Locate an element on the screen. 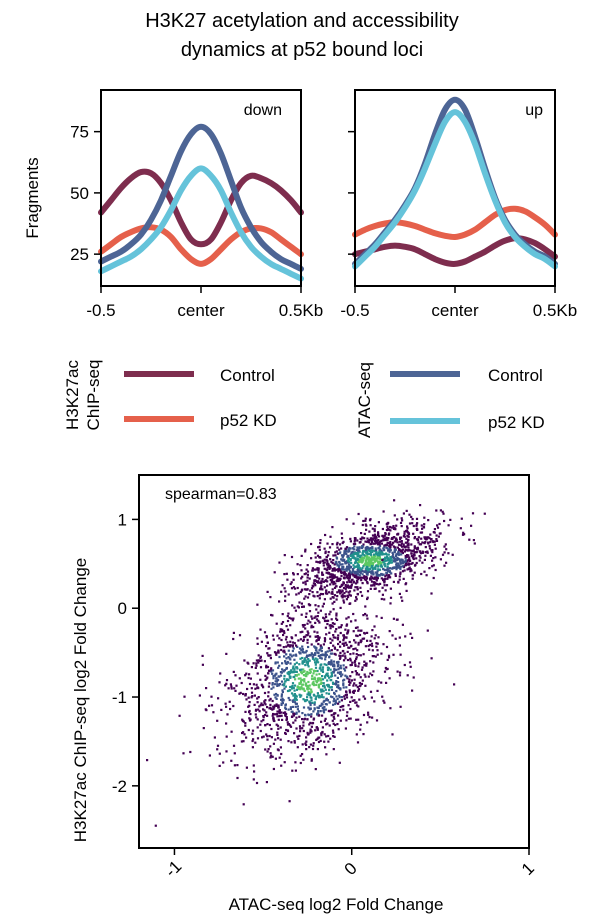  legend-atac: ATAC-seq Control p52 KD is located at coordinates (450, 400).